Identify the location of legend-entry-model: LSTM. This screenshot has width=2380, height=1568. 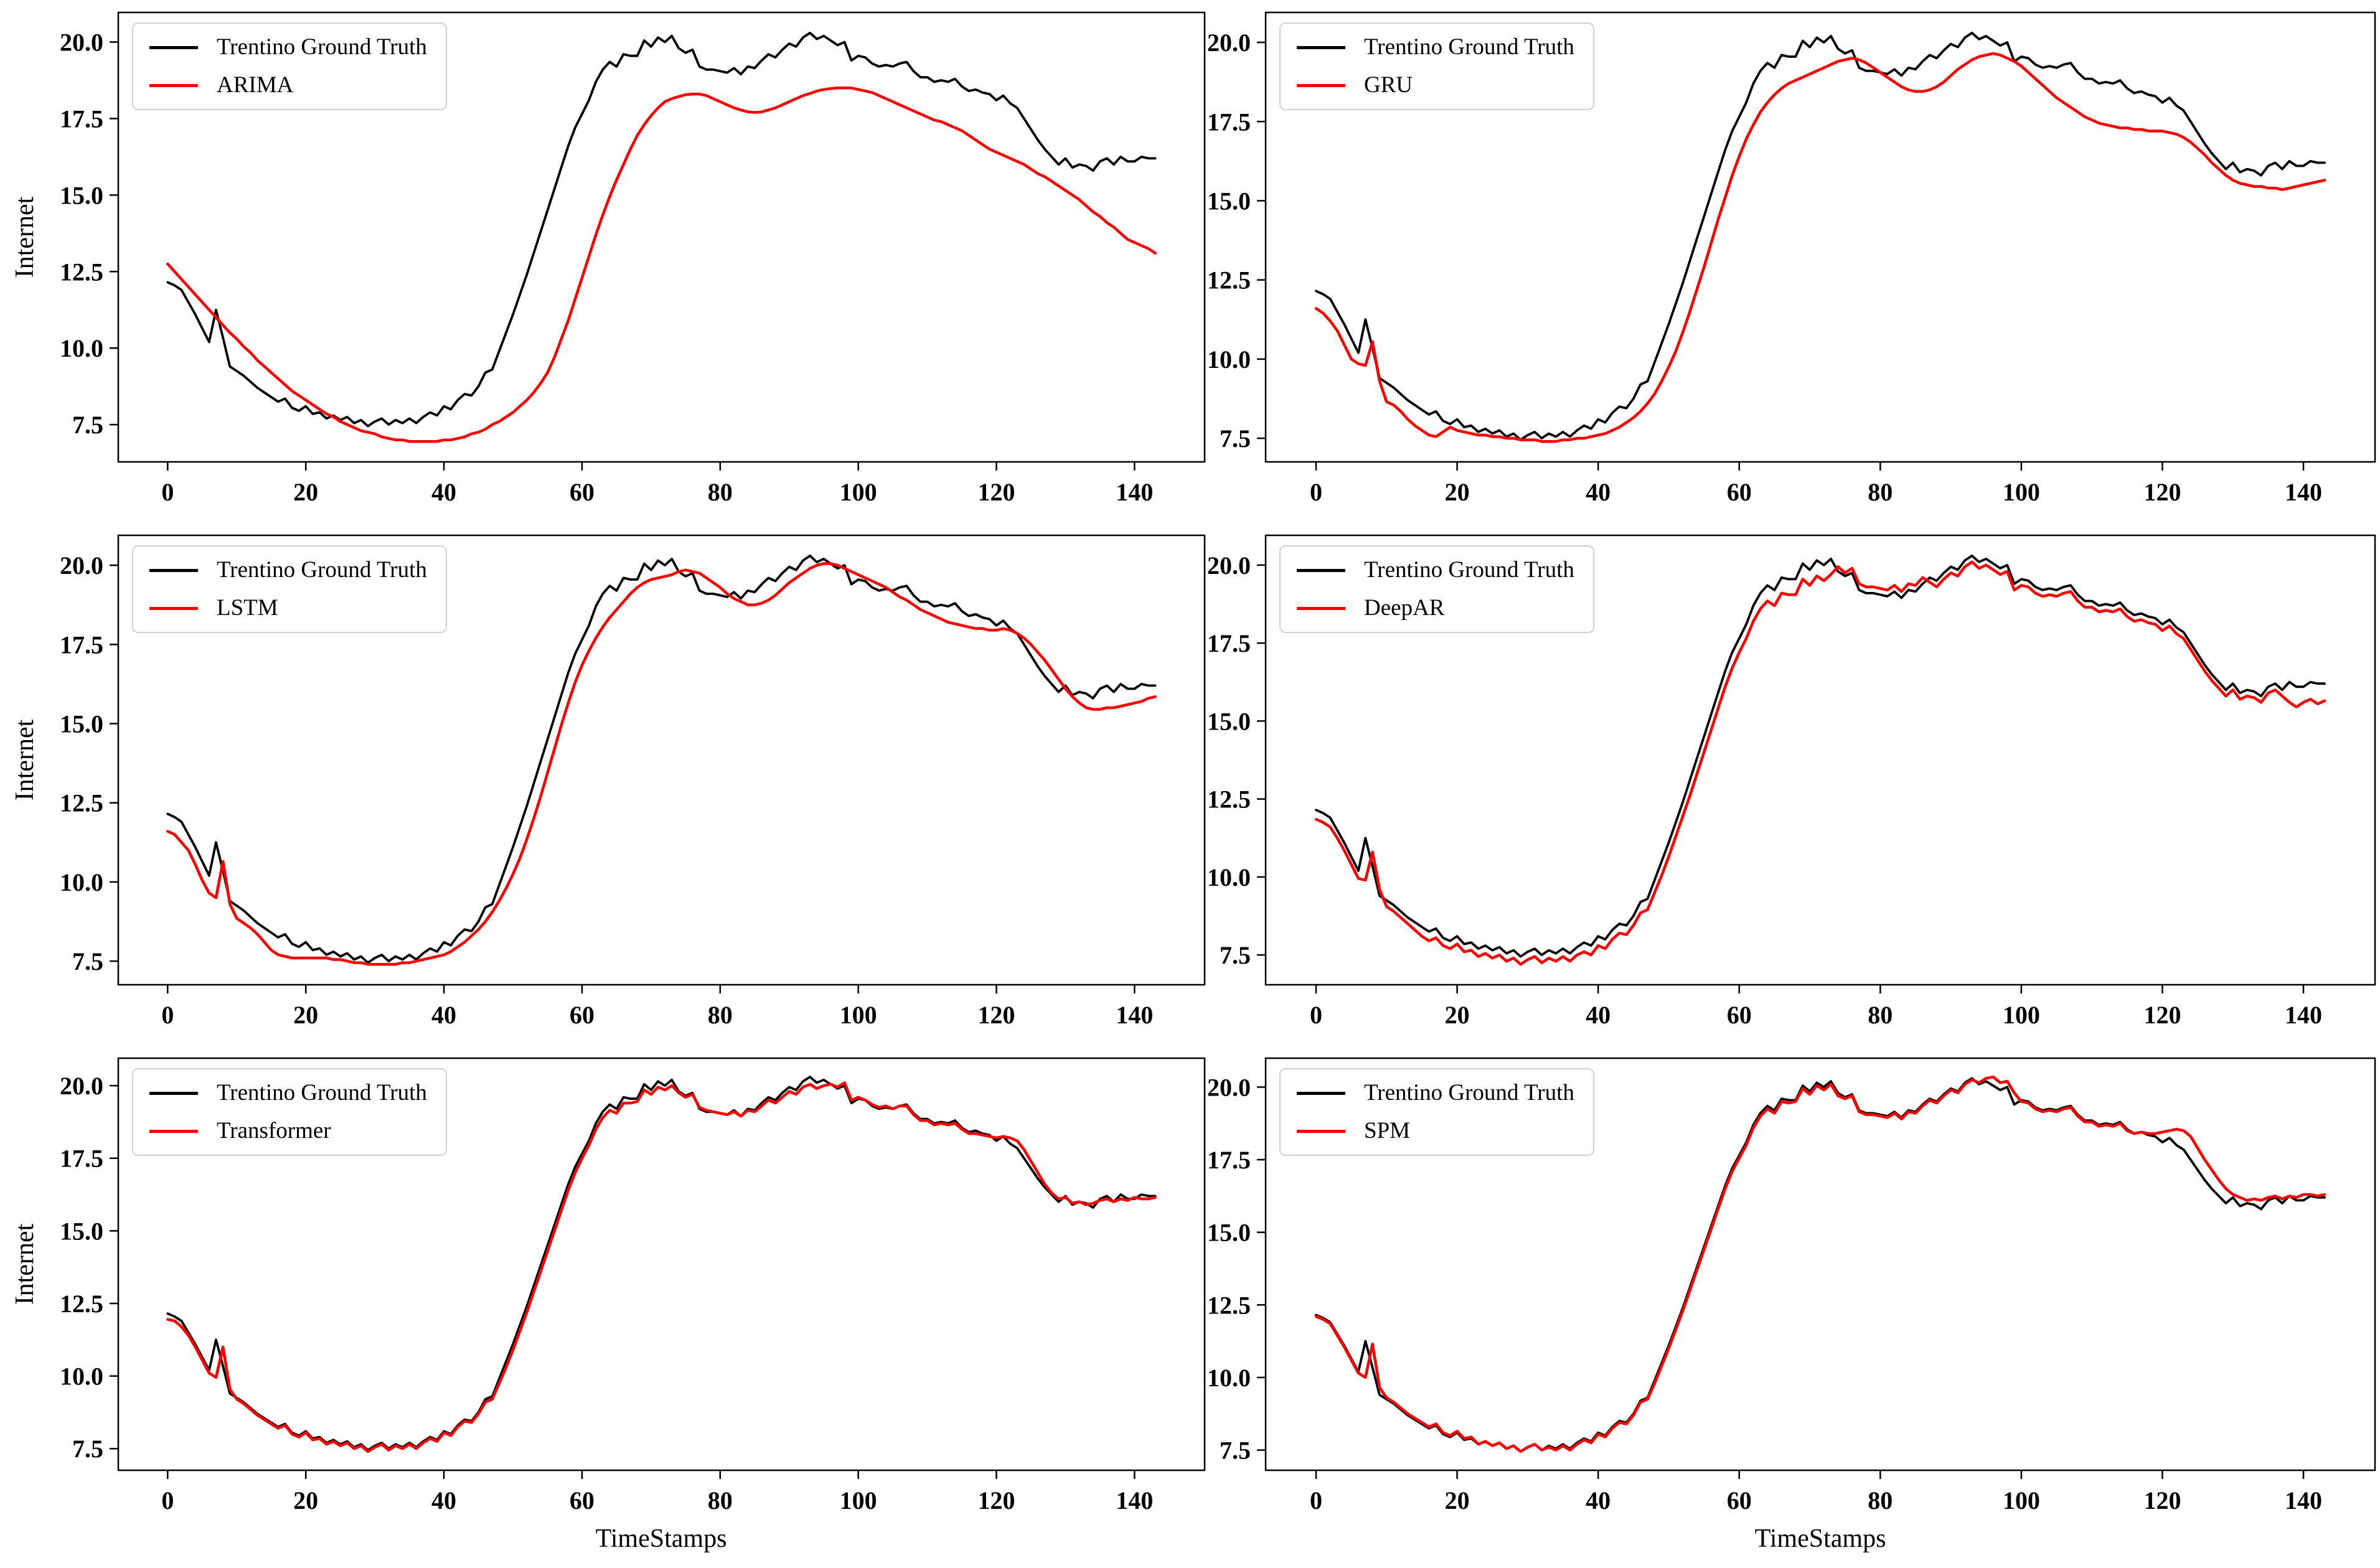
(288, 607).